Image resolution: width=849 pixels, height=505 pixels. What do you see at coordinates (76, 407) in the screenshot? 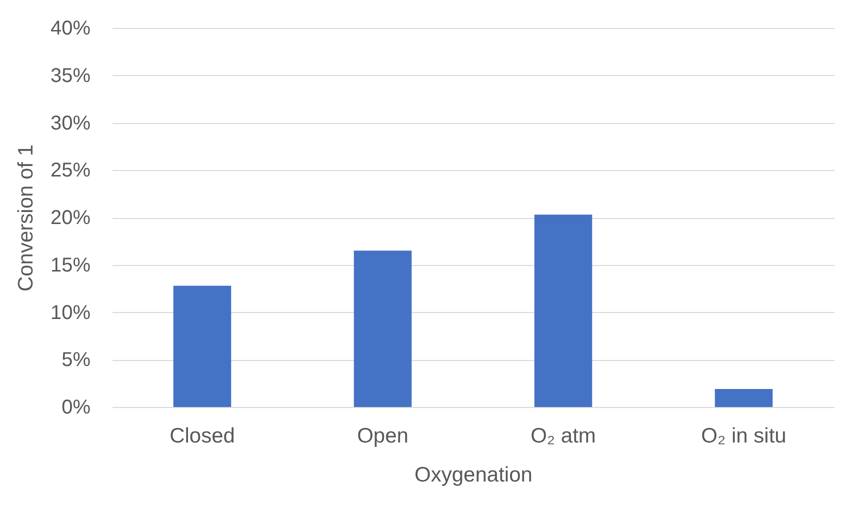
I see `y-tick-label: 0%` at bounding box center [76, 407].